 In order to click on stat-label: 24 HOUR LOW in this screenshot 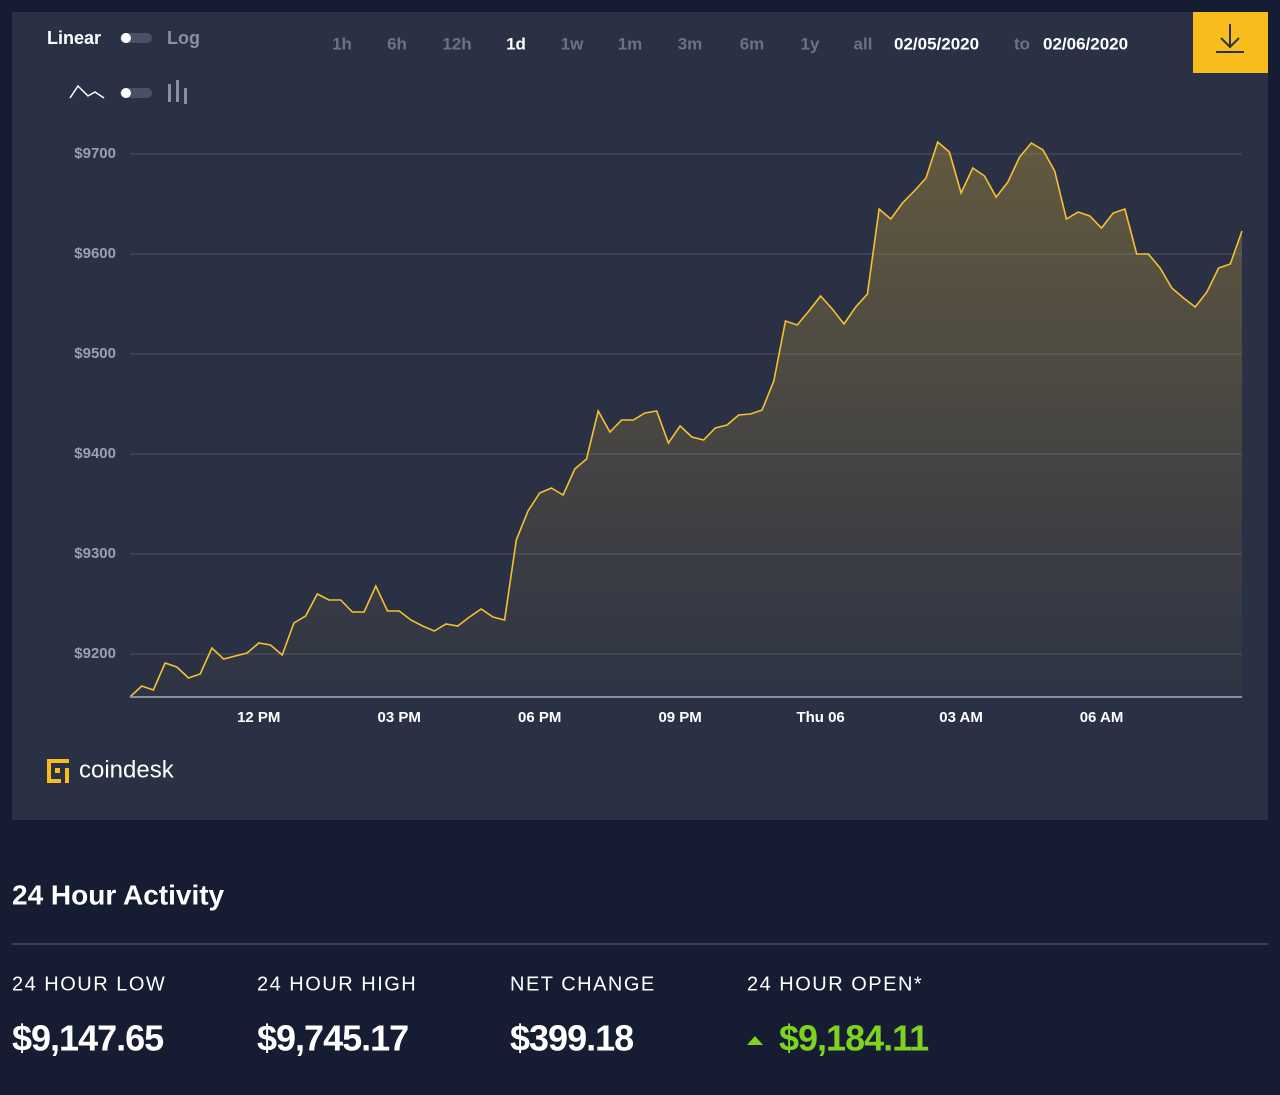, I will do `click(89, 984)`.